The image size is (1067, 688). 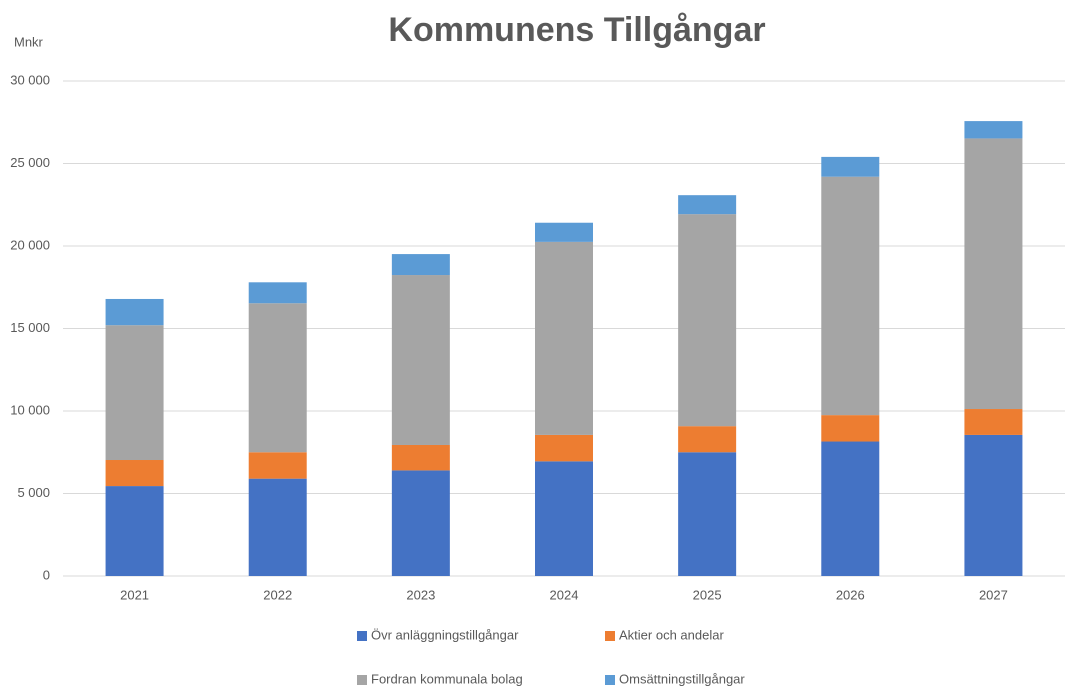 I want to click on x-tick-label: 2026, so click(x=850, y=594).